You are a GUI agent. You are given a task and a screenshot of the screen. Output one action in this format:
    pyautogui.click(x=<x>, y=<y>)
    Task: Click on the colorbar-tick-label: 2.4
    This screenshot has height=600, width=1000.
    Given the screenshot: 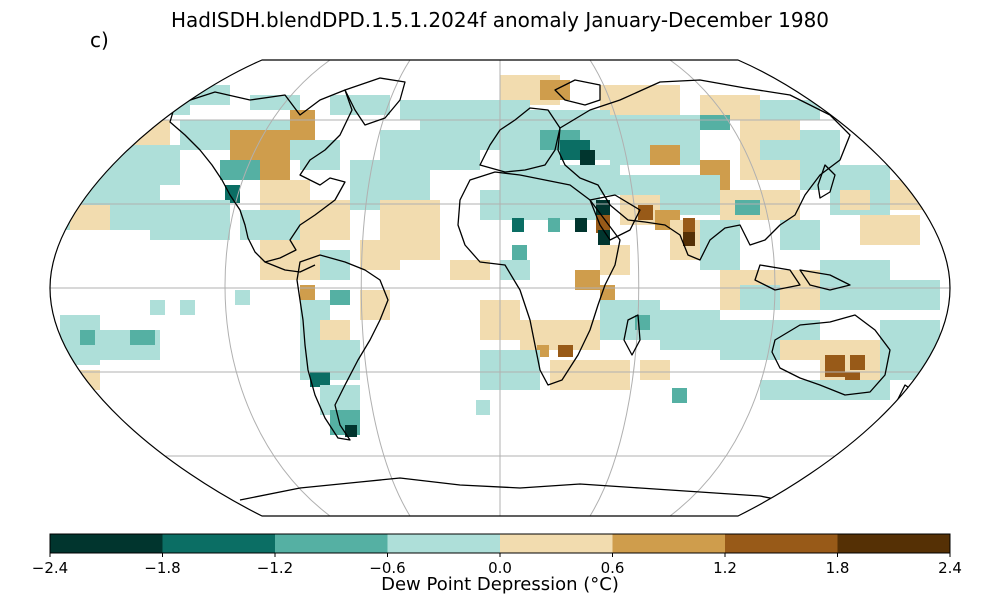 What is the action you would take?
    pyautogui.click(x=950, y=568)
    